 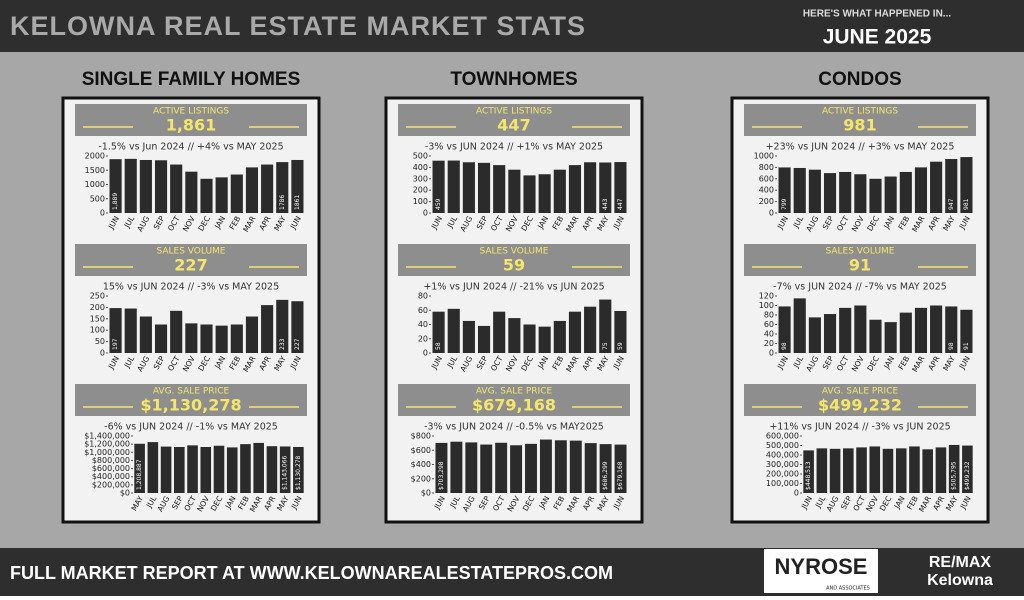 I want to click on metric-label: AVG. SALE PRICE, so click(x=191, y=392).